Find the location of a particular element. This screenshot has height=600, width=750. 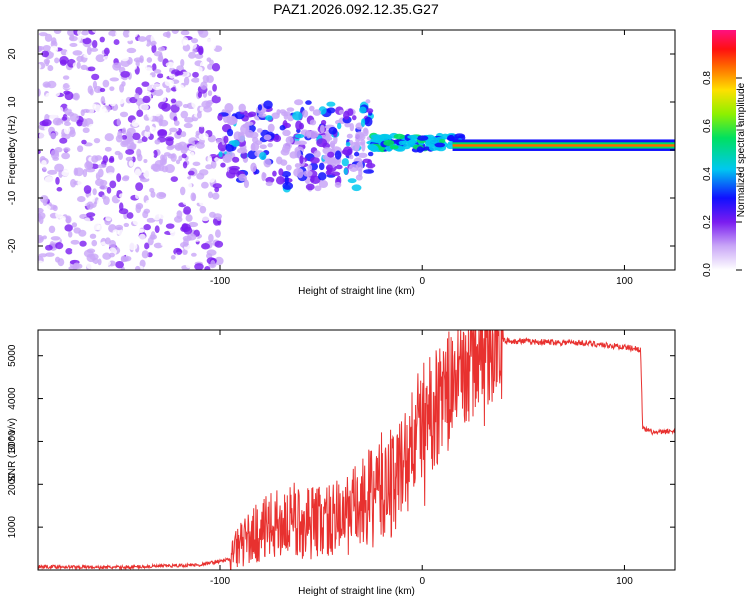

y-tick-label: 5000 is located at coordinates (12, 355).